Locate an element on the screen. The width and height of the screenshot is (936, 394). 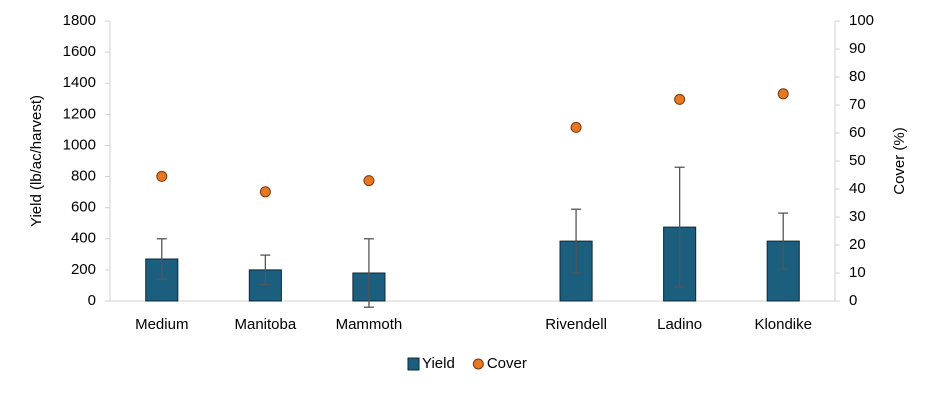
y2-tick-label: 30 is located at coordinates (857, 216).